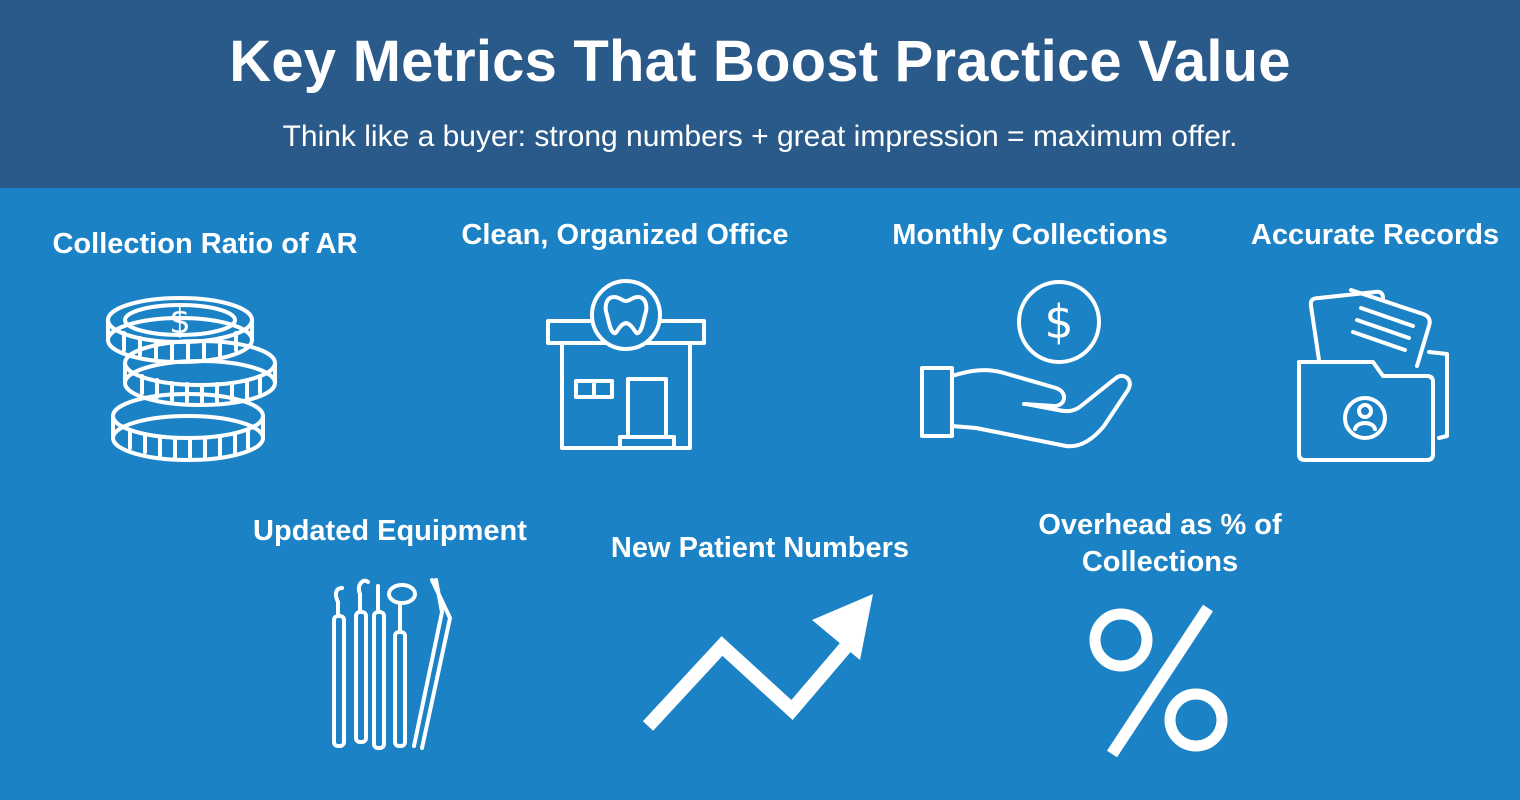 Image resolution: width=1520 pixels, height=800 pixels. Describe the element at coordinates (1160, 543) in the screenshot. I see `metric-label-overhead: Overhead as % of Collections` at that location.